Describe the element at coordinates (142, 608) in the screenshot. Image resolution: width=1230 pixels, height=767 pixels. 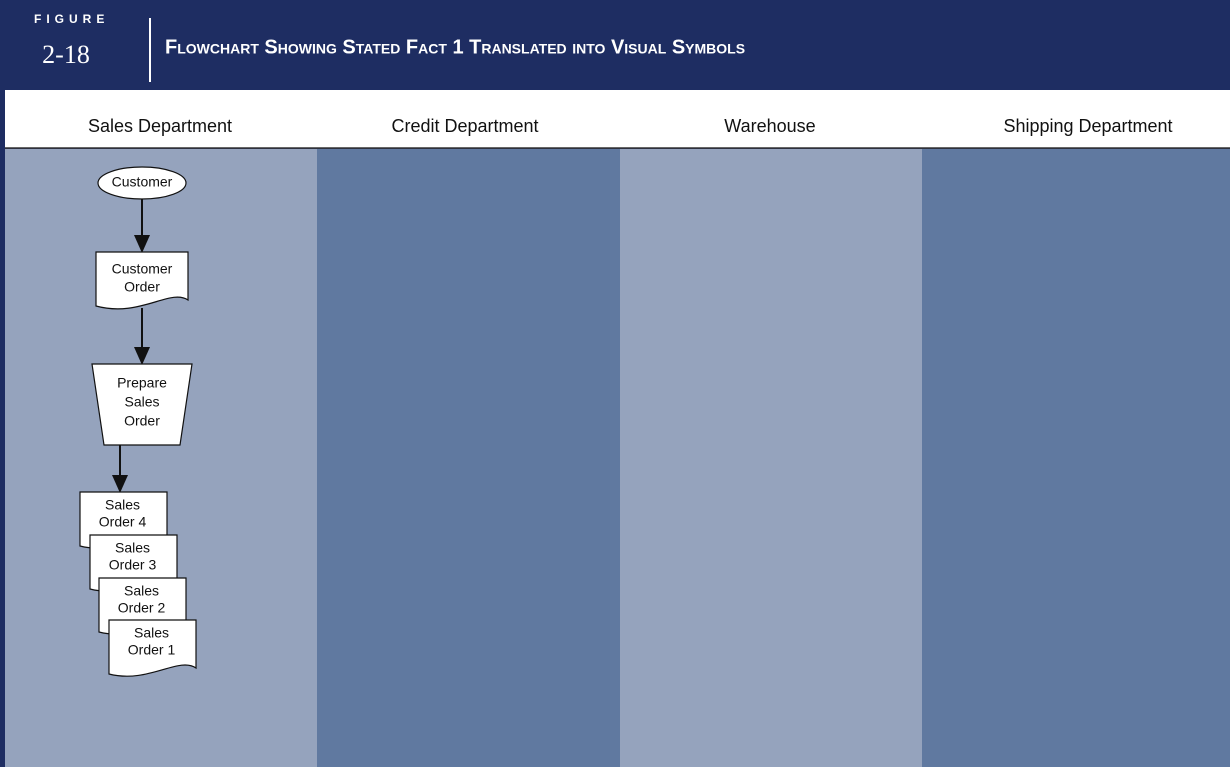
I see `node-label: Order 2` at that location.